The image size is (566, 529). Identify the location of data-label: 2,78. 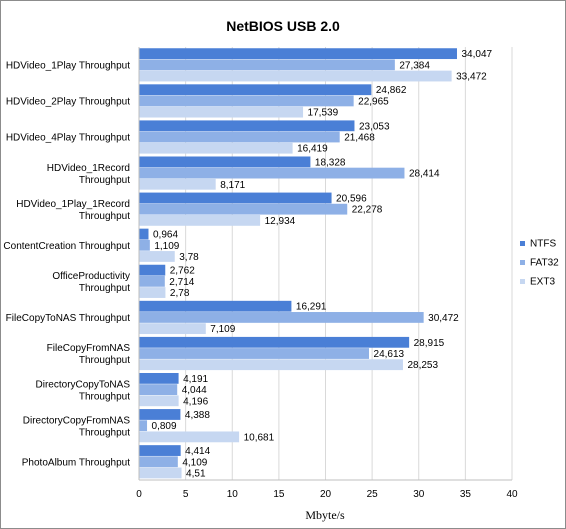
(180, 293).